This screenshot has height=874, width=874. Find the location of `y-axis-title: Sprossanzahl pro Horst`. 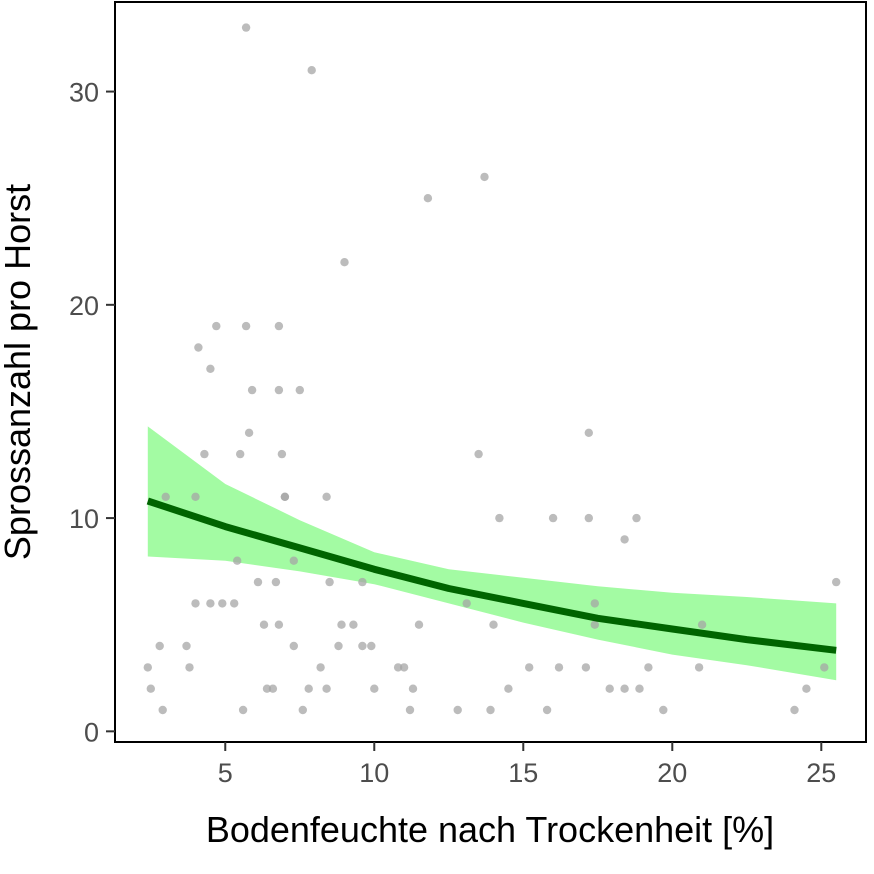

y-axis-title: Sprossanzahl pro Horst is located at coordinates (19, 372).